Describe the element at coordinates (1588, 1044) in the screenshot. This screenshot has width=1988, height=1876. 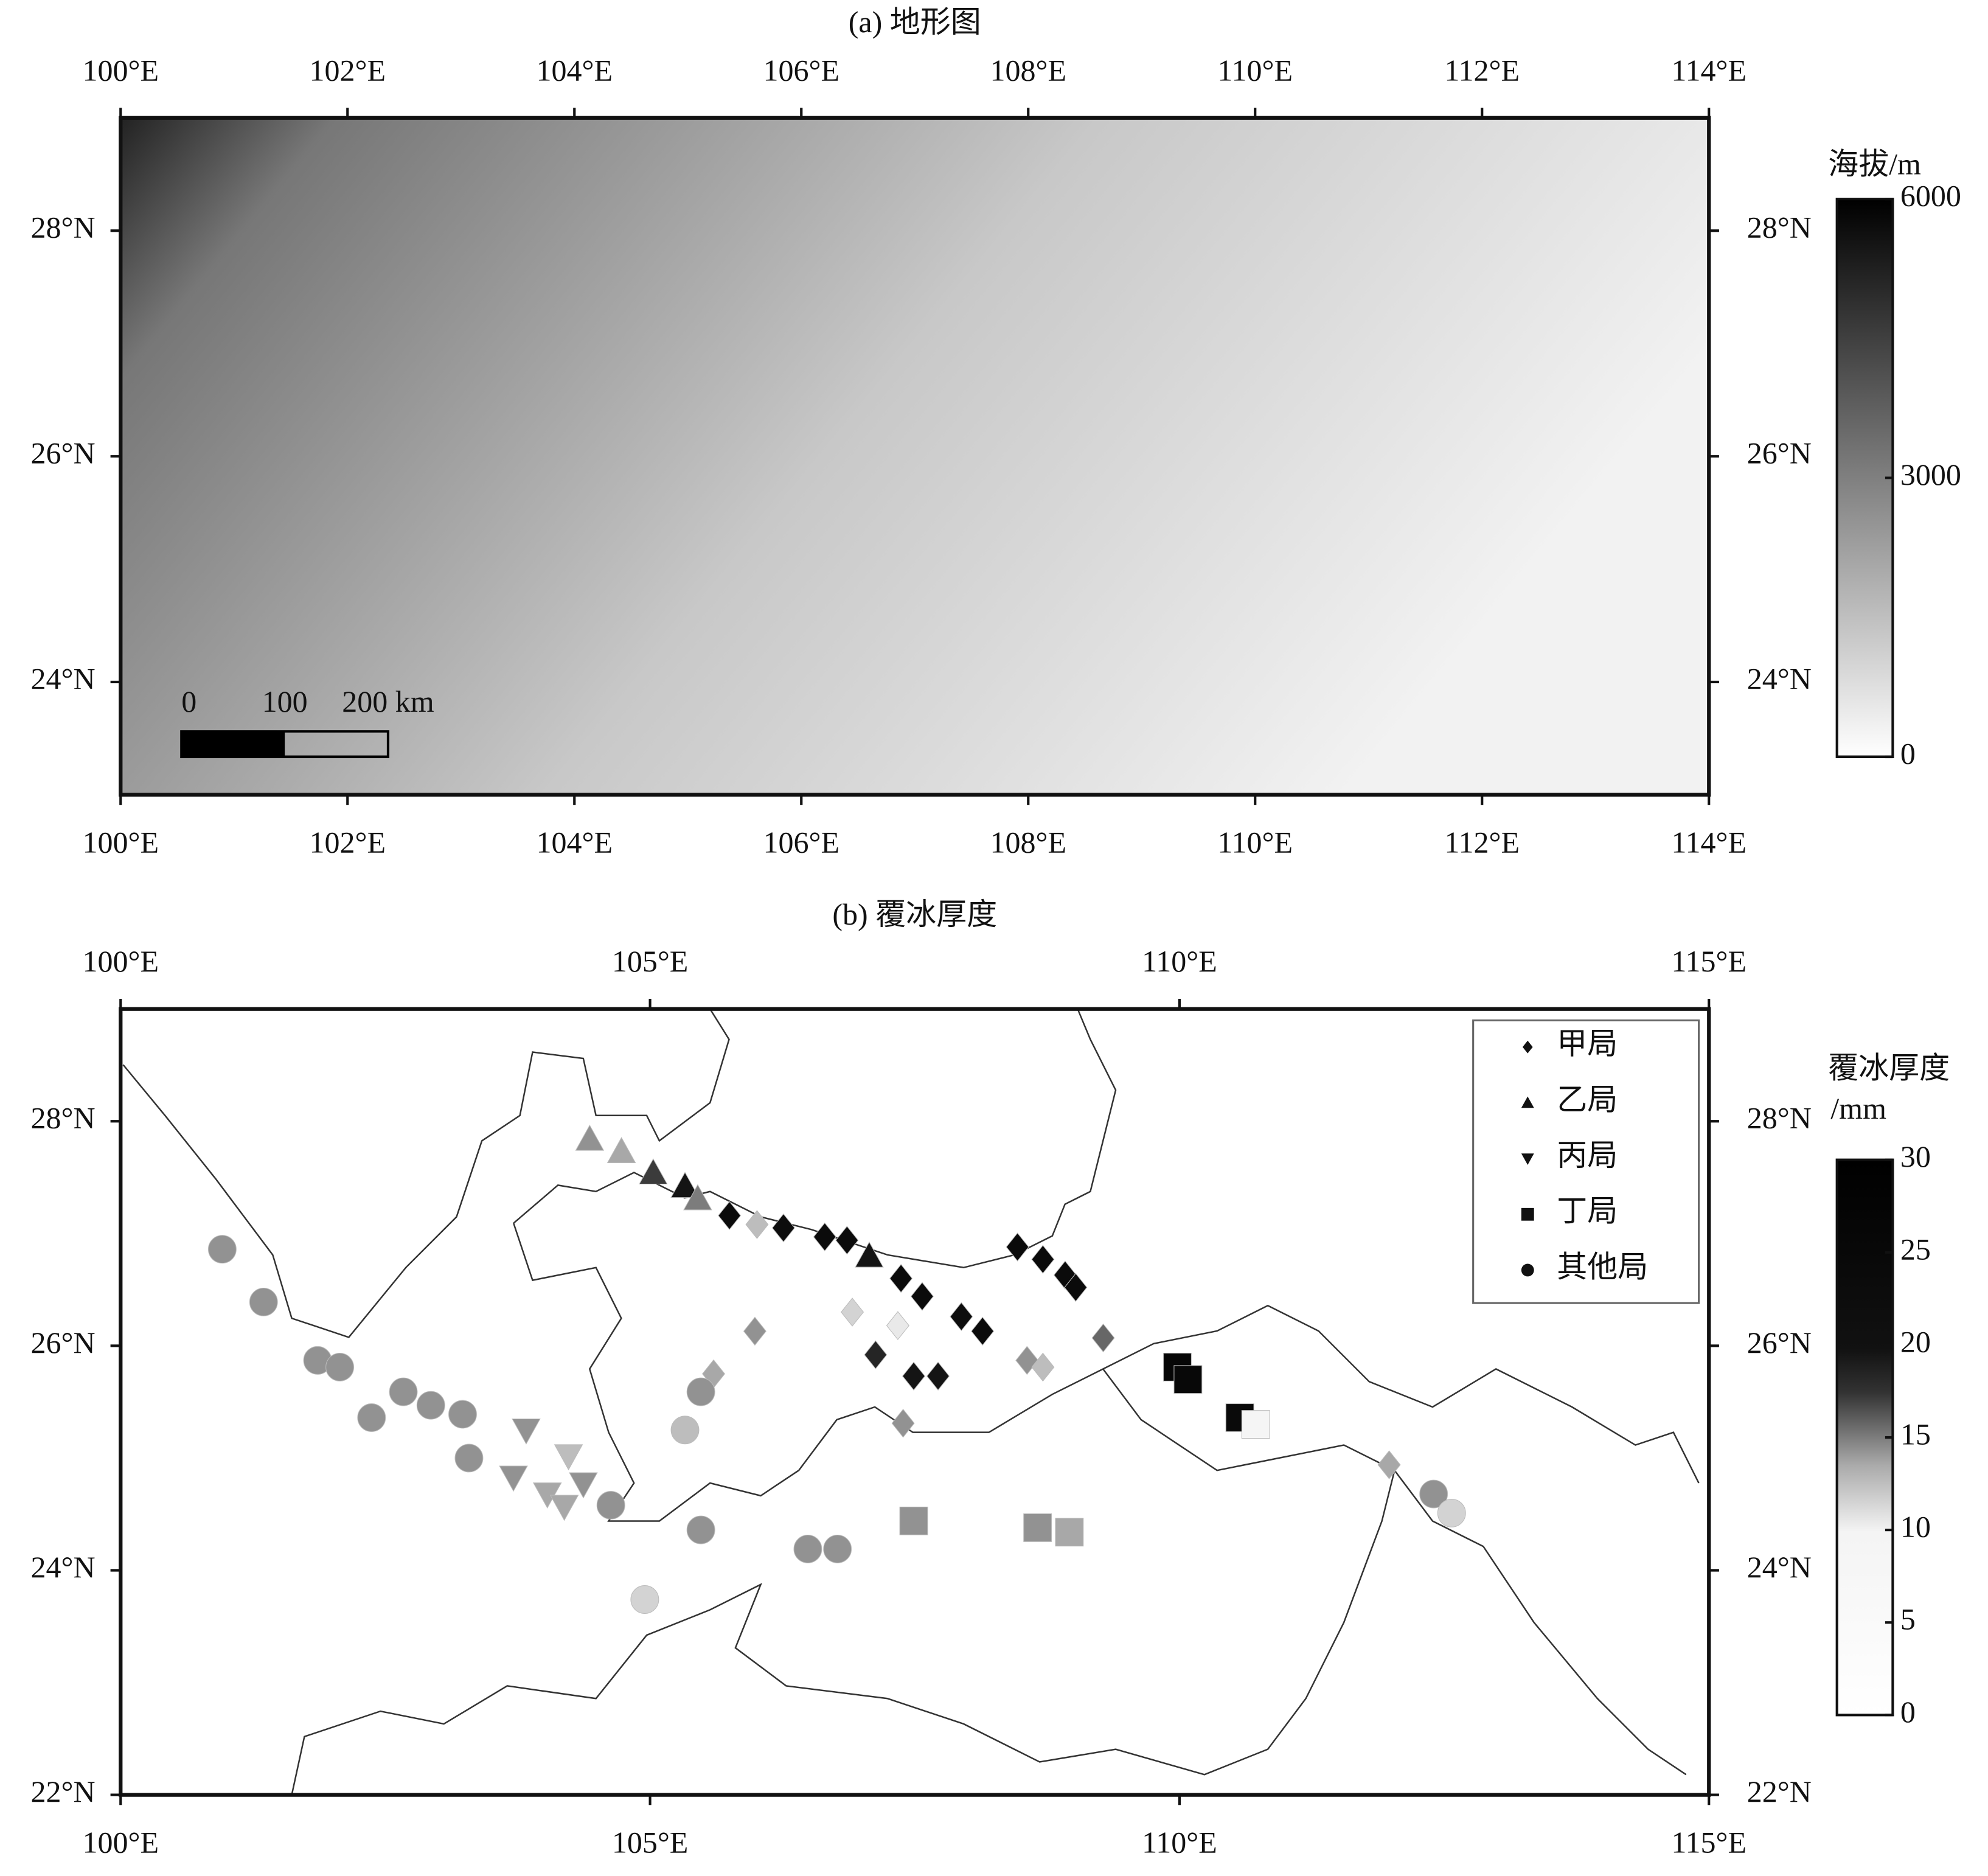
I see `legend-label: 甲局` at that location.